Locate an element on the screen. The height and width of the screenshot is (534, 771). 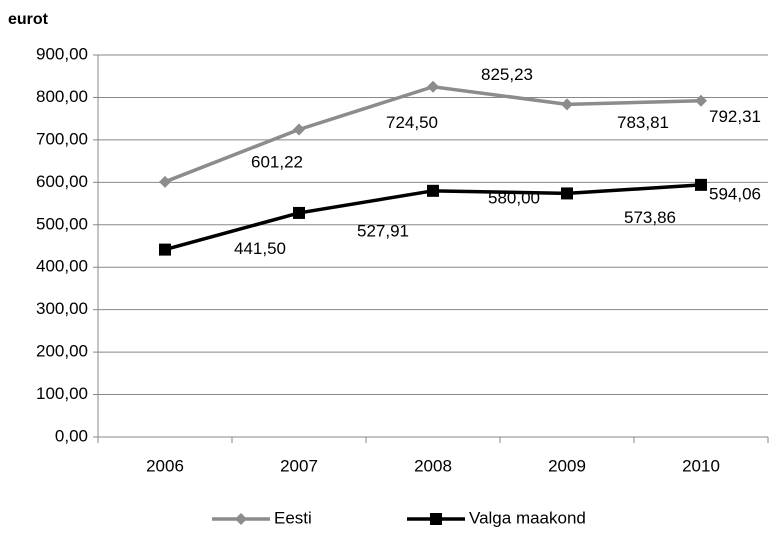
y-tick-label: 100,00 is located at coordinates (62, 393).